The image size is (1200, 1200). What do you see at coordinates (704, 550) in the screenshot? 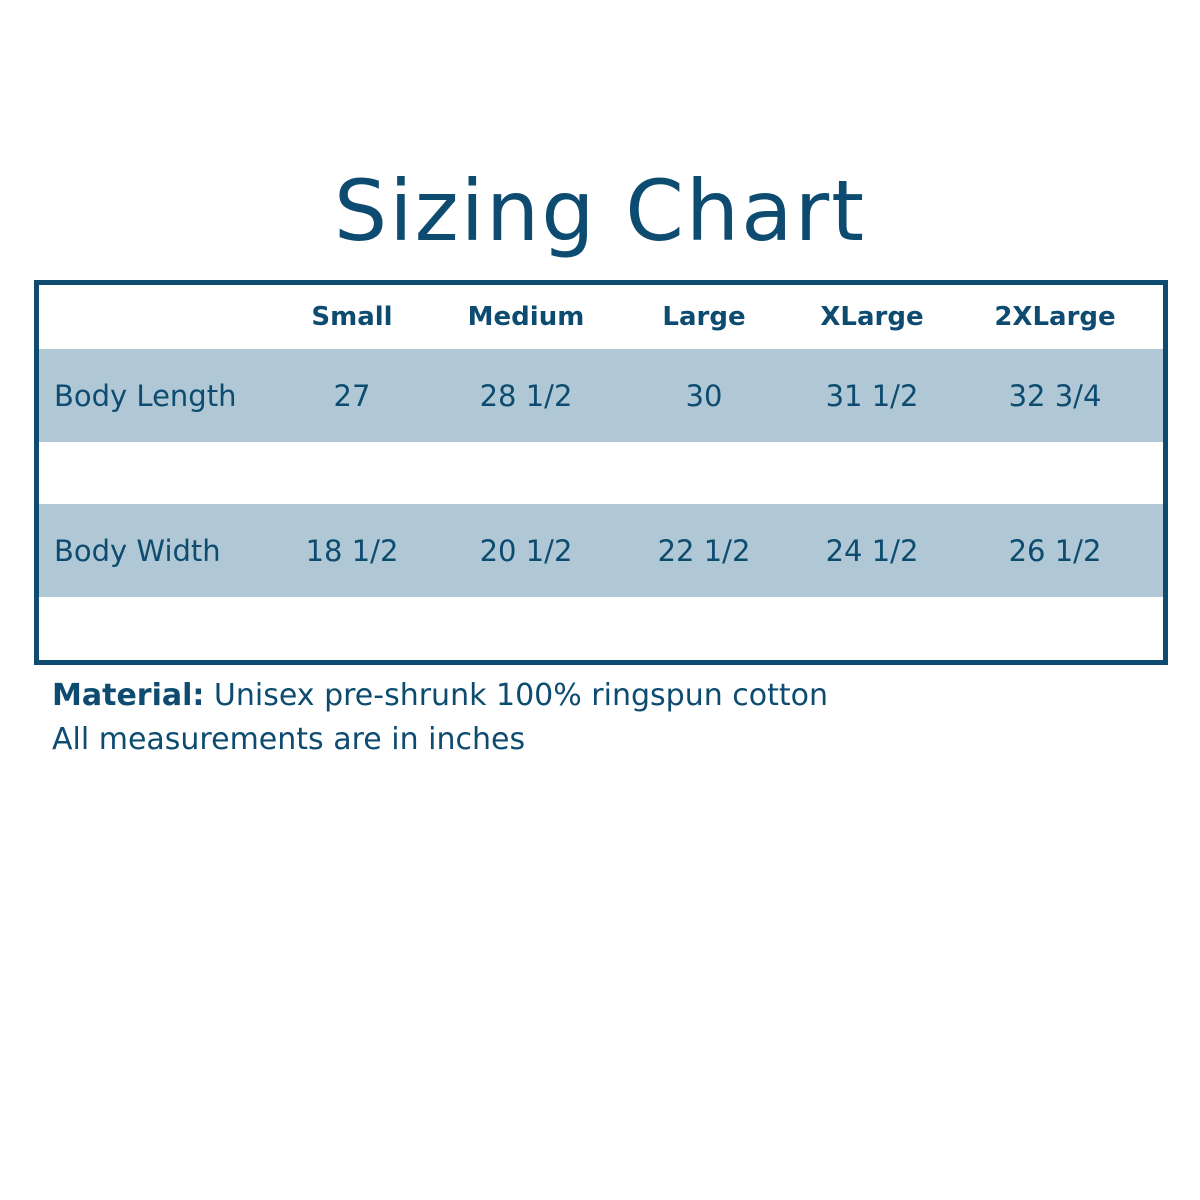
I see `table-cell: 22 1/2` at bounding box center [704, 550].